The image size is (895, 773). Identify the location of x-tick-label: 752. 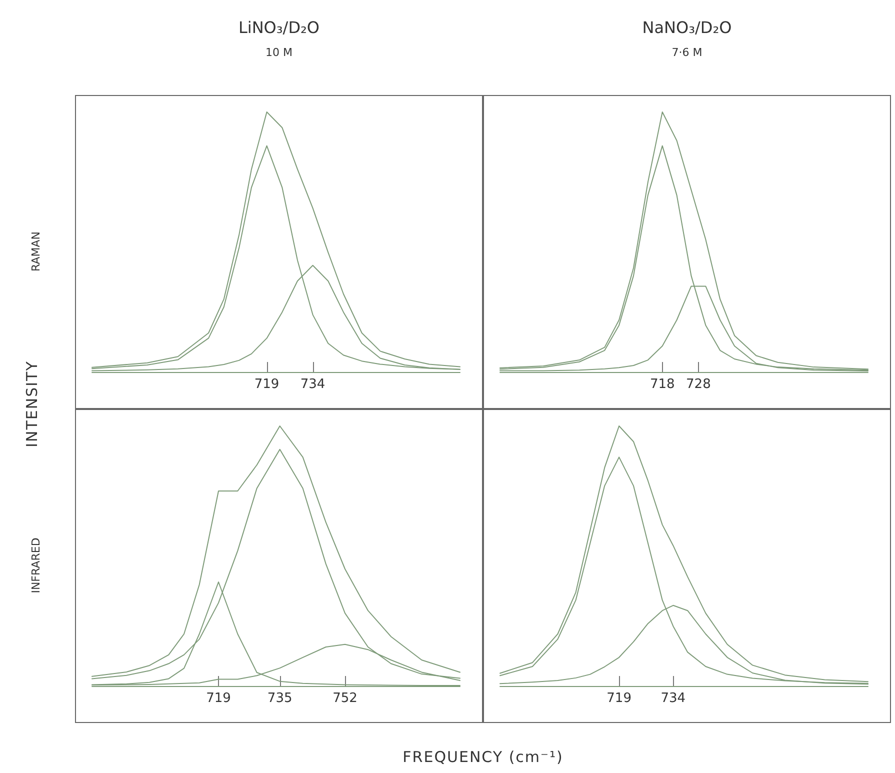
(345, 698).